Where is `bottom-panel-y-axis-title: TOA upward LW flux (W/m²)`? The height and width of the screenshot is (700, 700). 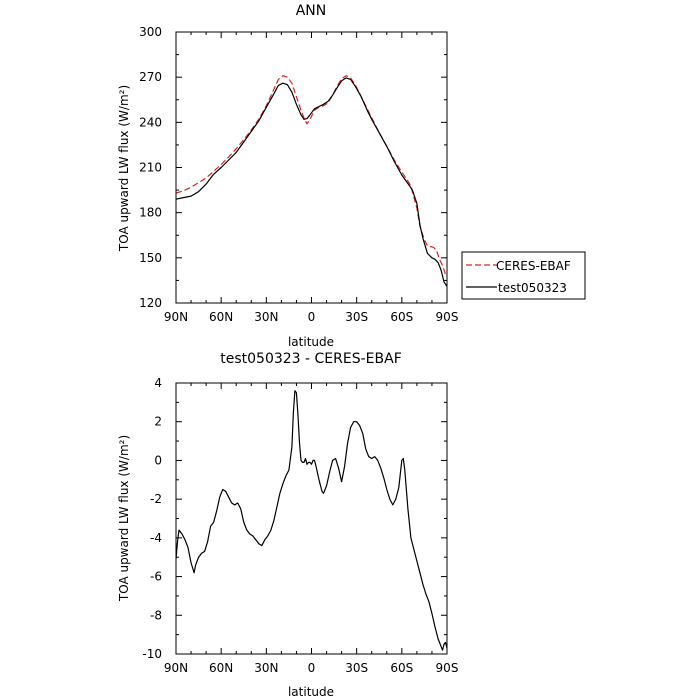 bottom-panel-y-axis-title: TOA upward LW flux (W/m²) is located at coordinates (124, 518).